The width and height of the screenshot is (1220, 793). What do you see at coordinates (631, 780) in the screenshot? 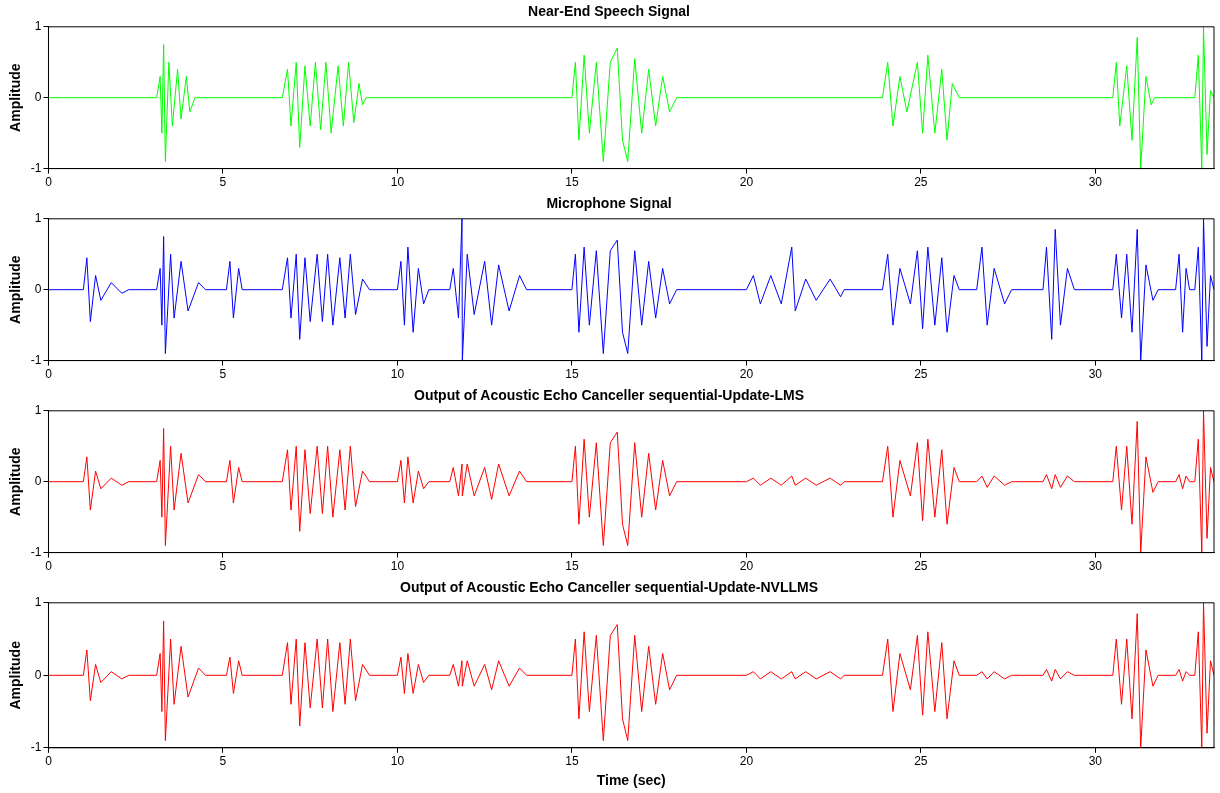
I see `x-axis-title: Time (sec)` at bounding box center [631, 780].